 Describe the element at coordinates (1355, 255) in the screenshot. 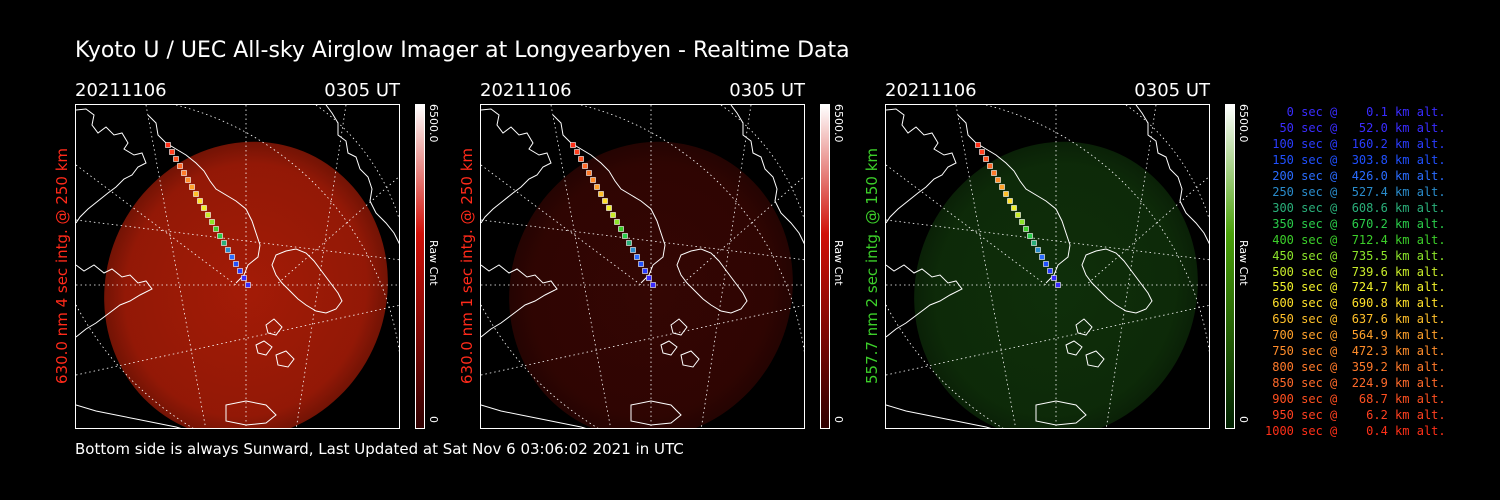

I see `legend-row: 450 sec @ 735.5 km alt.` at that location.